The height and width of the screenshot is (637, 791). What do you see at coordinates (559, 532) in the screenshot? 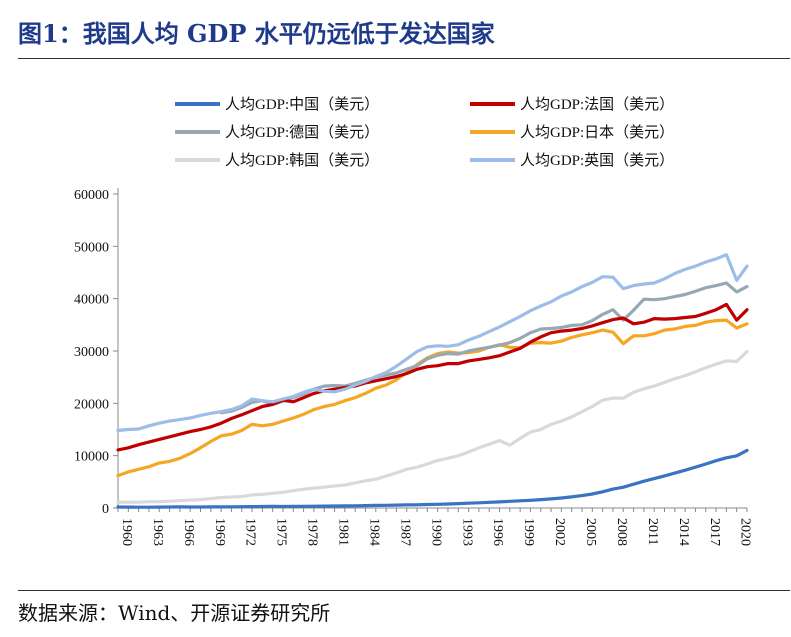
I see `x-tick-label: 2002` at bounding box center [559, 532].